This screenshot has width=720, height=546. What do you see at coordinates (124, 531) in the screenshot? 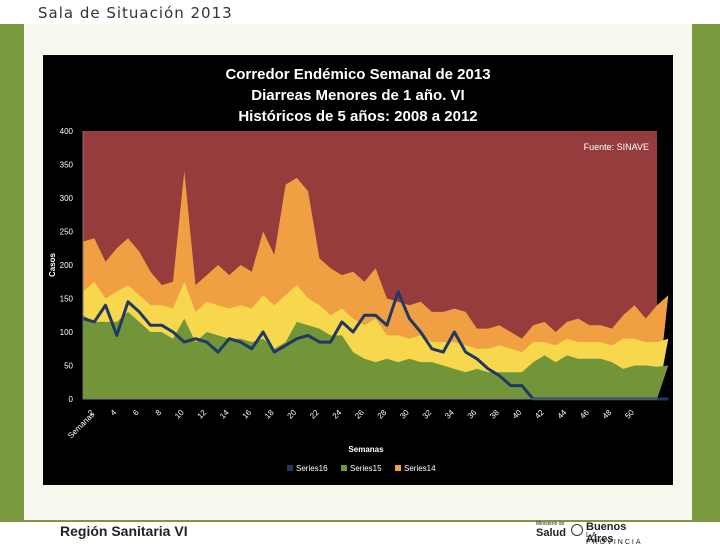
I see `region-label: Región Sanitaria VI` at bounding box center [124, 531].